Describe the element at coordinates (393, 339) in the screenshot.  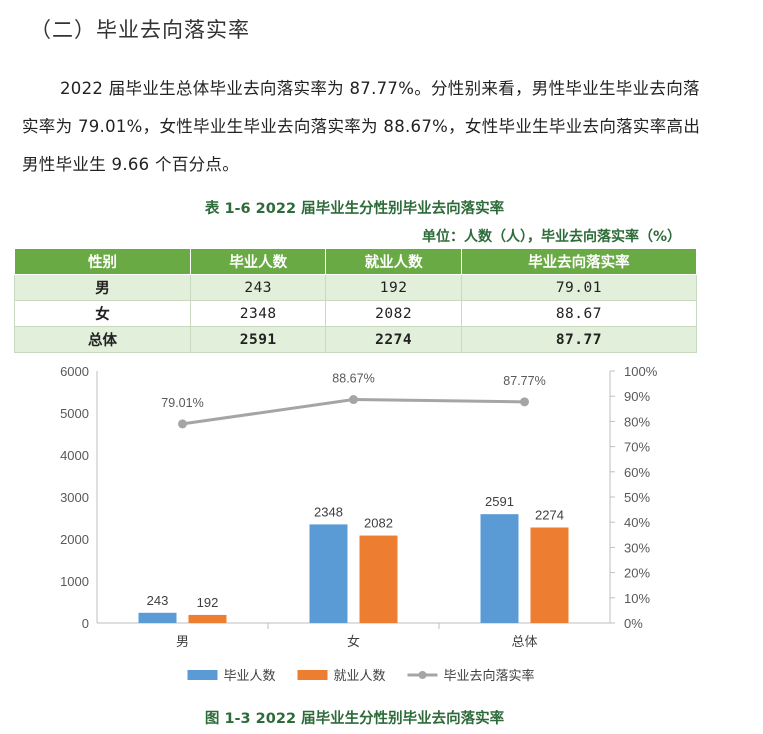
I see `cell-employed: 2274` at that location.